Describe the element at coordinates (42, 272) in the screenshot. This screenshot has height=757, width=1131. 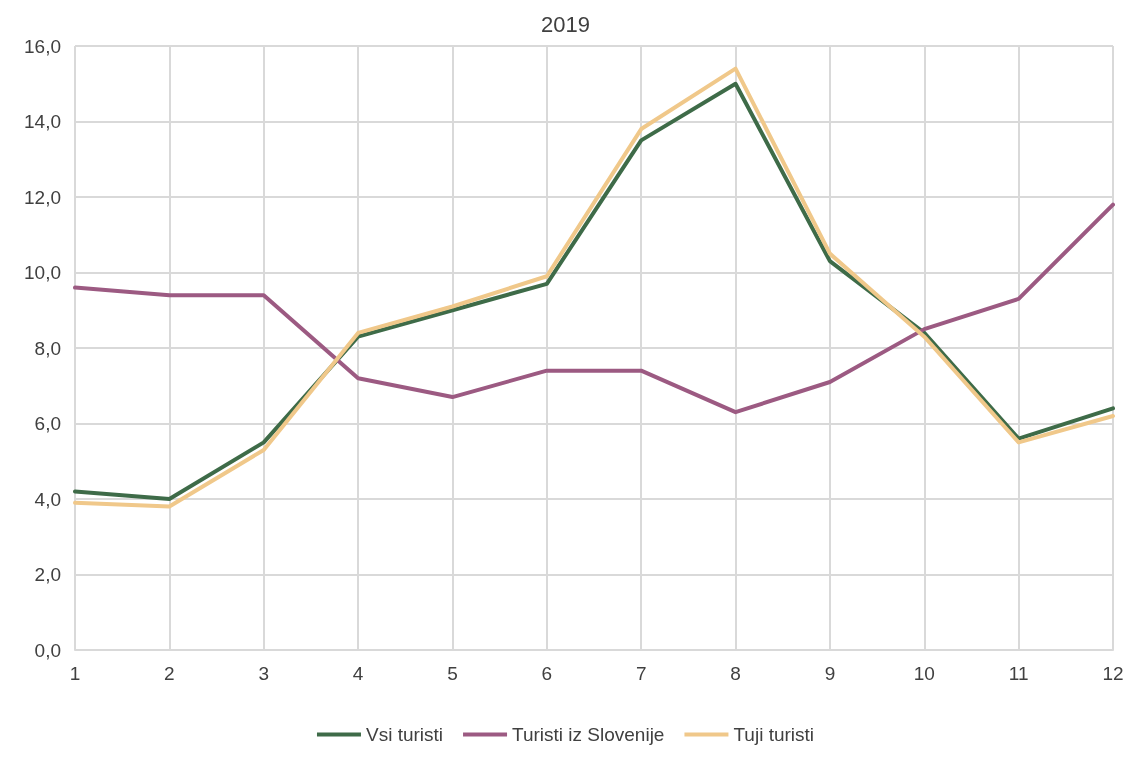
I see `y-tick-label: 10,0` at that location.